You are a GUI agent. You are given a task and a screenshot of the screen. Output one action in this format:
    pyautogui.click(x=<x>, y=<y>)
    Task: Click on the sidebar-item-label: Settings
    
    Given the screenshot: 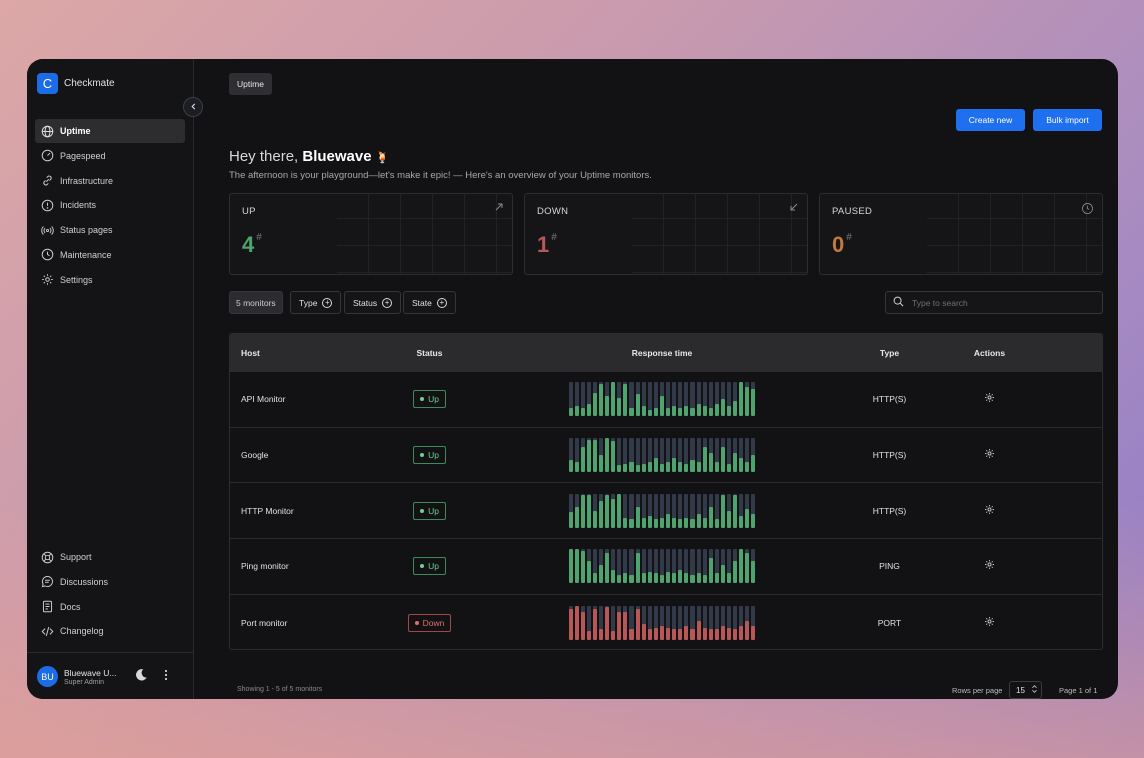 What is the action you would take?
    pyautogui.click(x=76, y=279)
    